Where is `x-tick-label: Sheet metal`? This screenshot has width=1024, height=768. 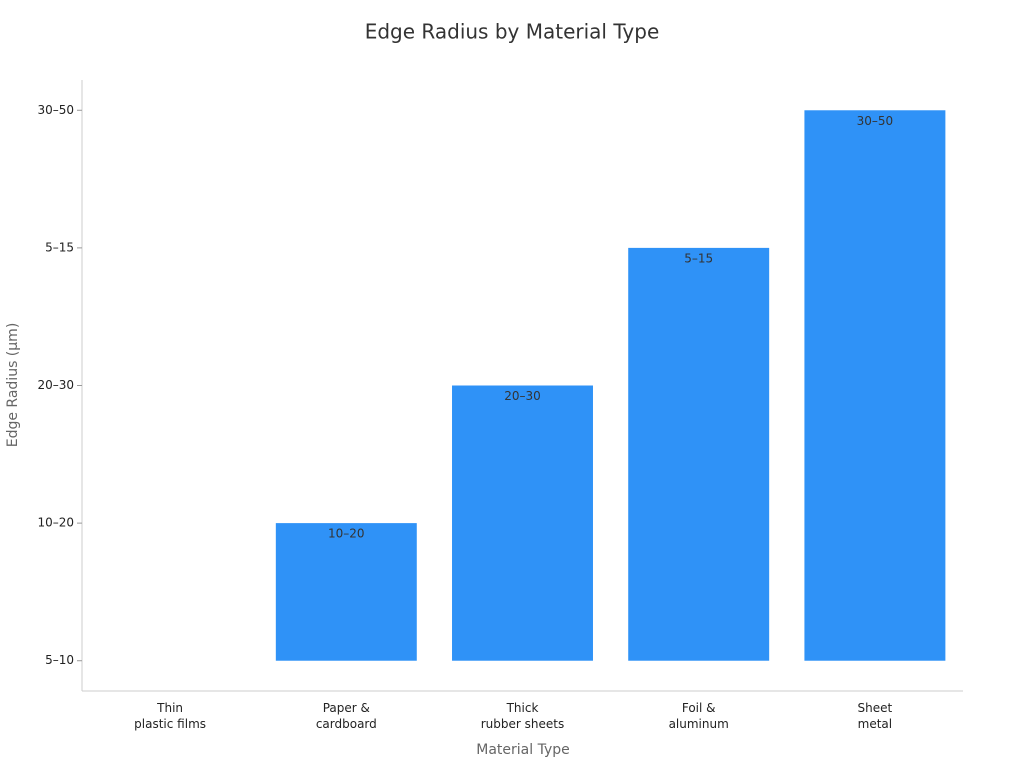
x-tick-label: Sheet metal is located at coordinates (875, 716).